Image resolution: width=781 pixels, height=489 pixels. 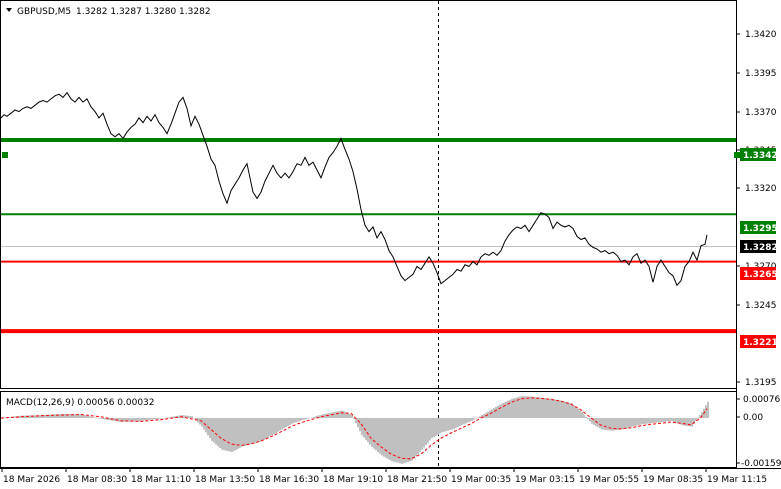 What do you see at coordinates (108, 12) in the screenshot?
I see `chart-header: GBPUSD,M5 1.3282 1.3287 1.3280 1.3282` at bounding box center [108, 12].